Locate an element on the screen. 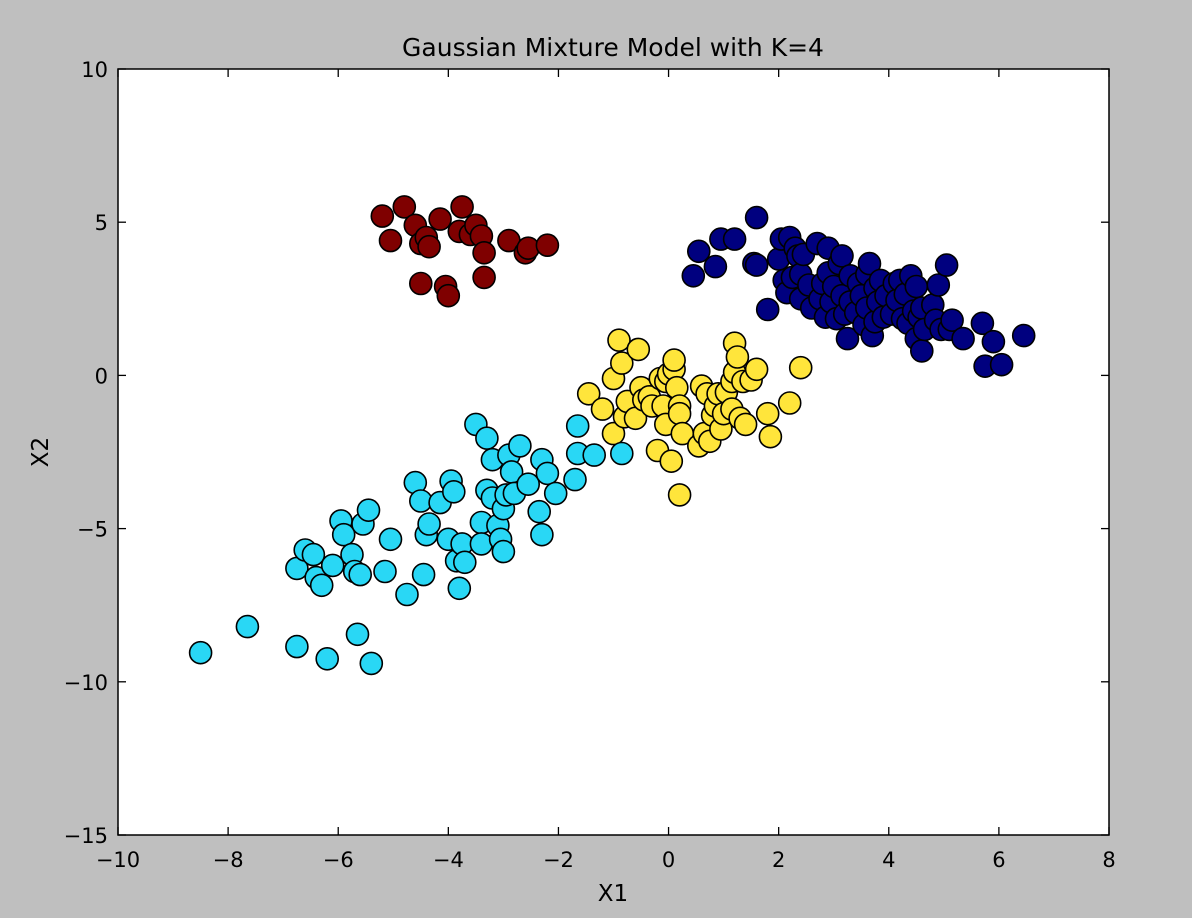  x-tick-label: 0 is located at coordinates (668, 860).